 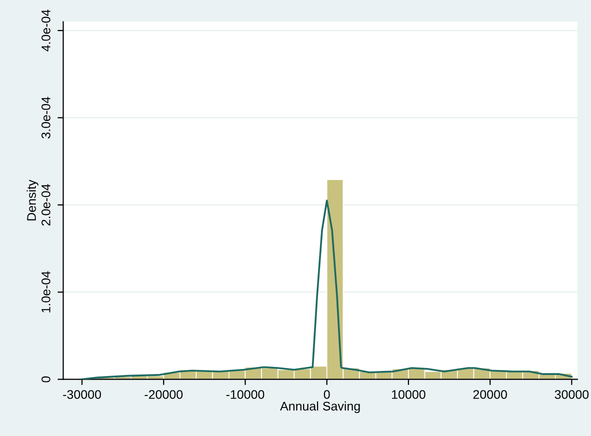 What do you see at coordinates (46, 291) in the screenshot?
I see `y-tick-label: 1.0e-04` at bounding box center [46, 291].